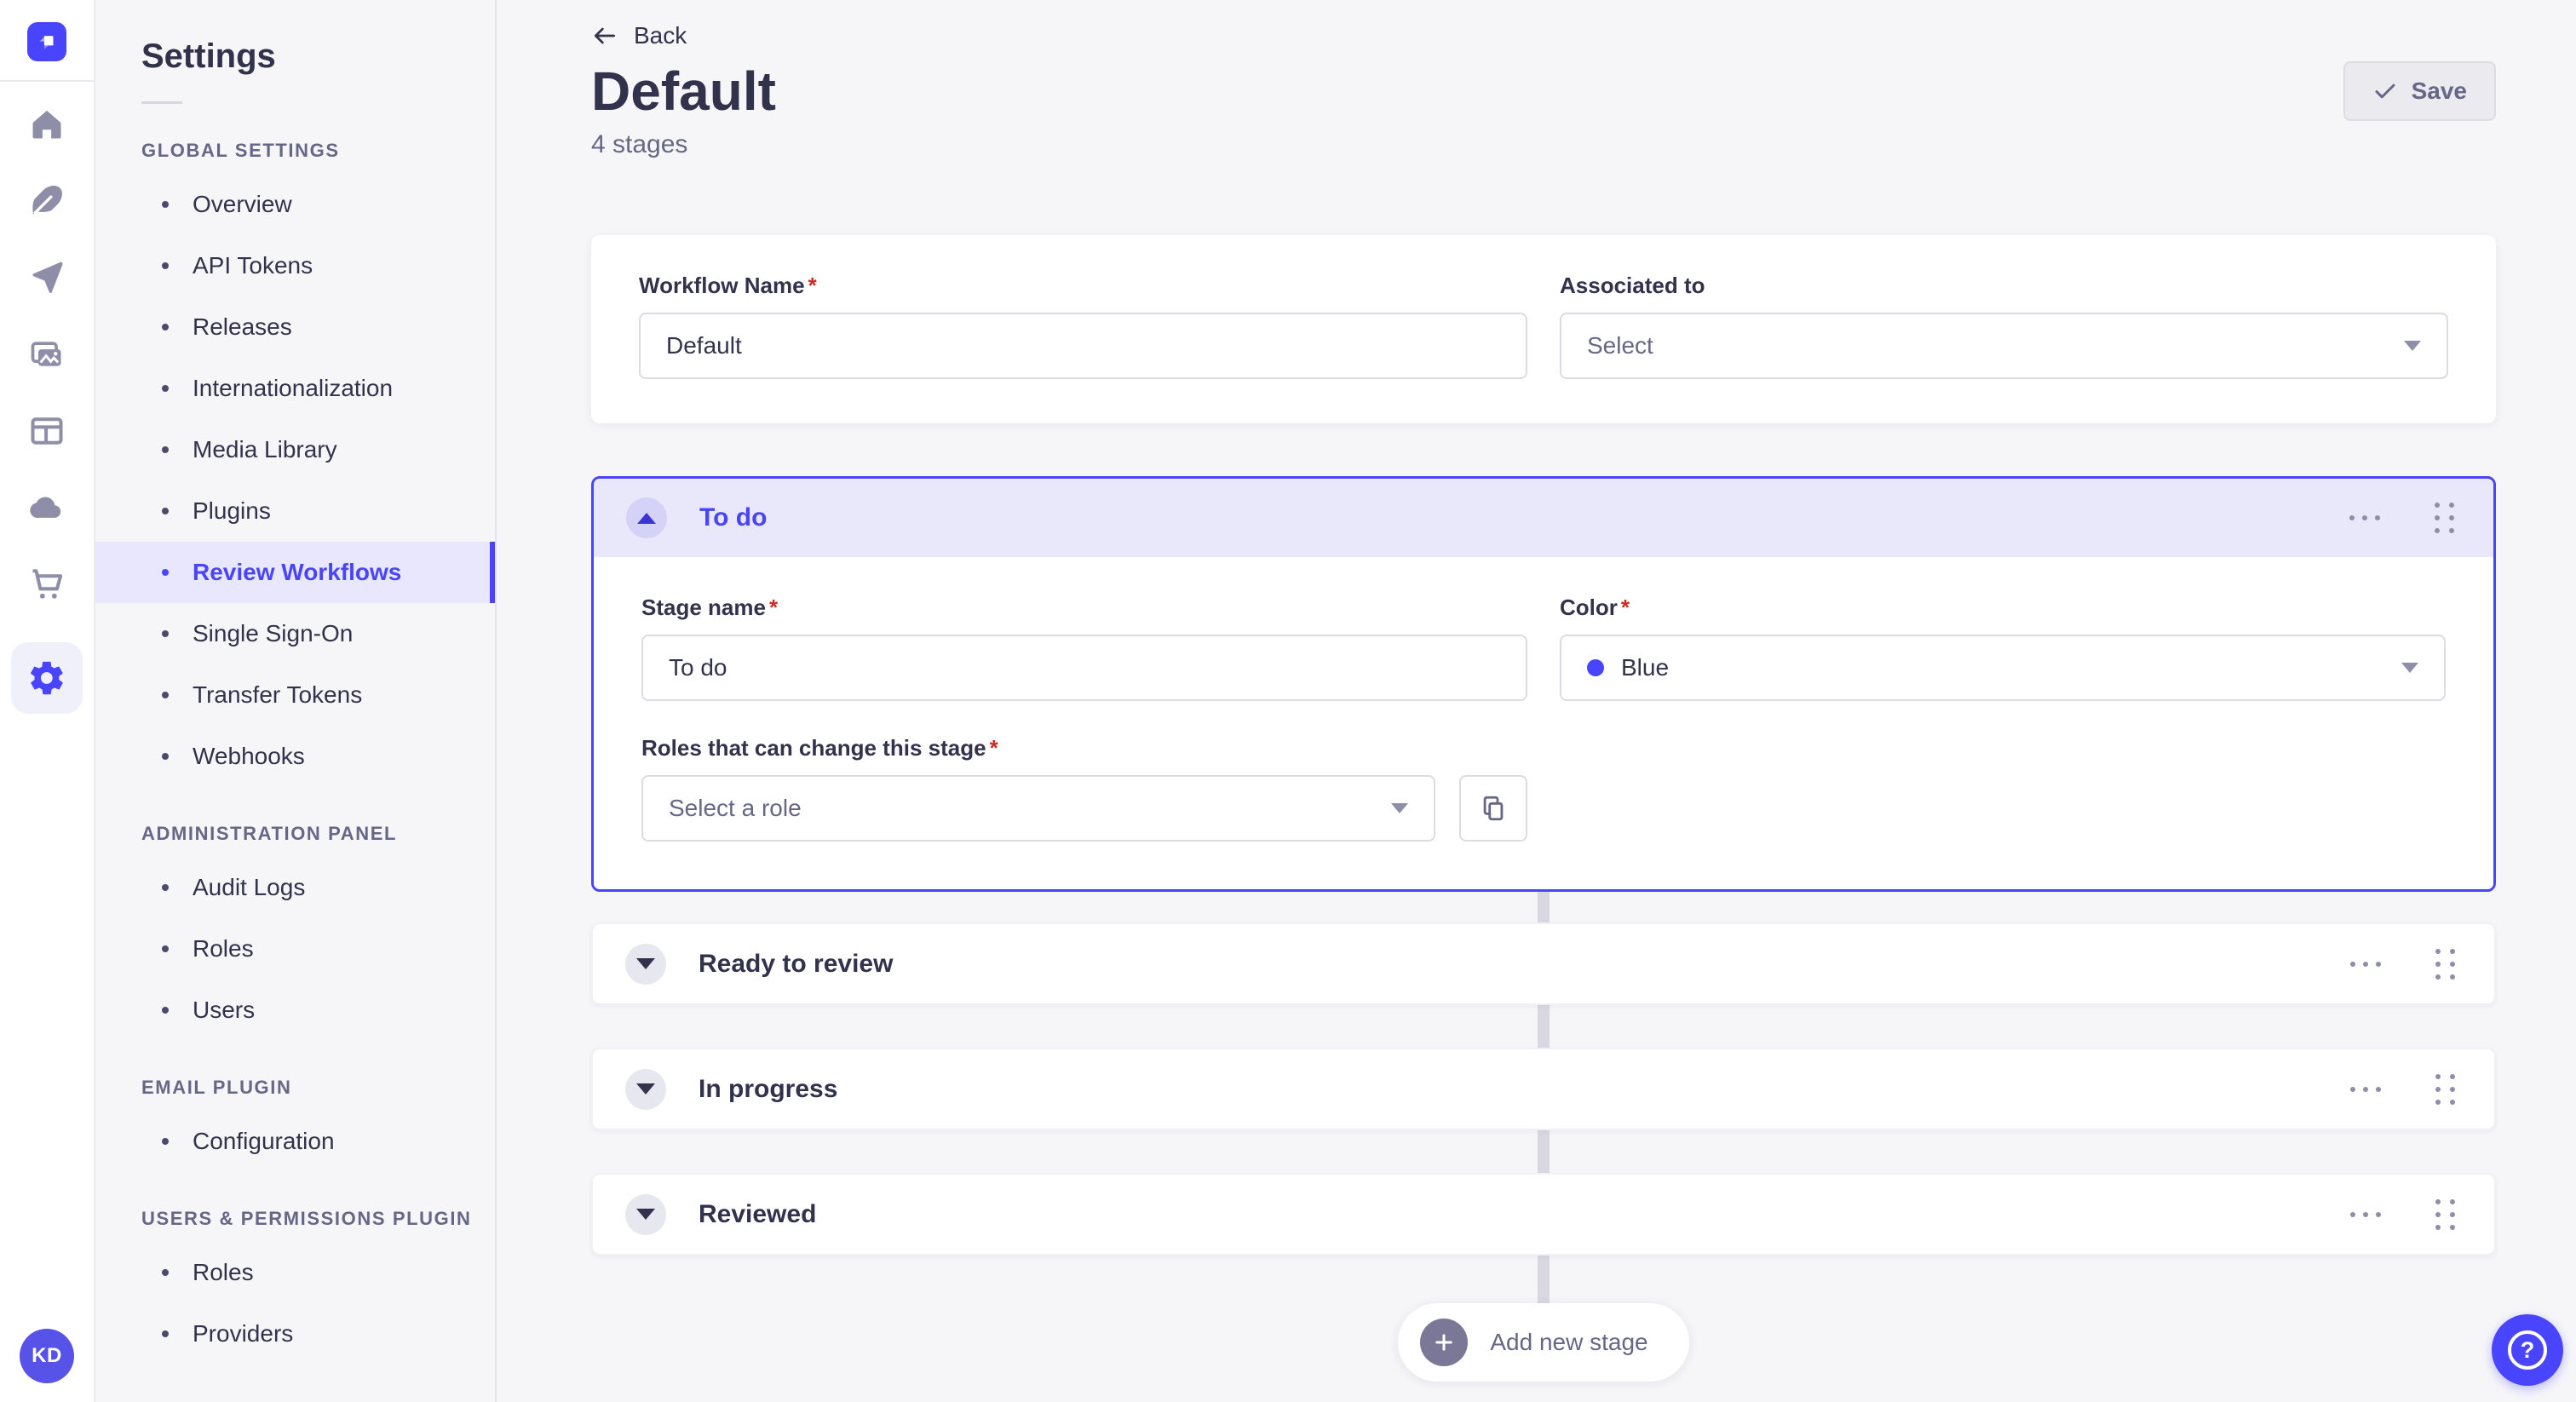  I want to click on workflow-name-label: Workflow Name *, so click(728, 285).